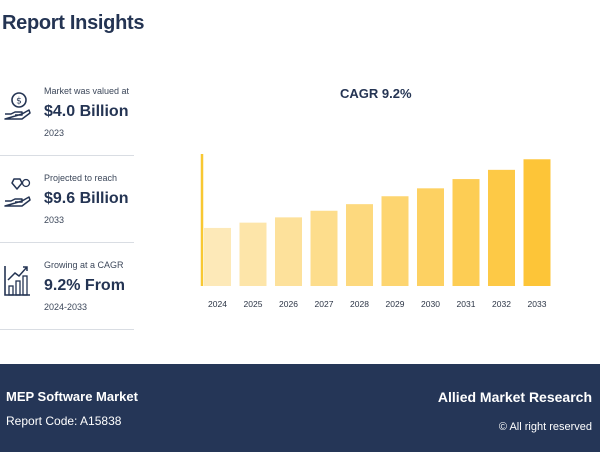  Describe the element at coordinates (64, 421) in the screenshot. I see `report-code: Report Code: A15838` at that location.